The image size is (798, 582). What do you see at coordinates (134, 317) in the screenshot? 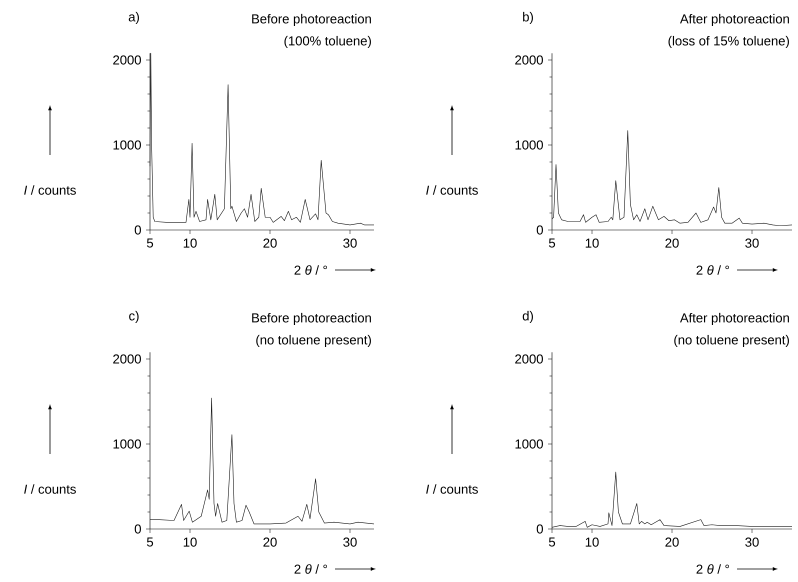
I see `text: c)` at bounding box center [134, 317].